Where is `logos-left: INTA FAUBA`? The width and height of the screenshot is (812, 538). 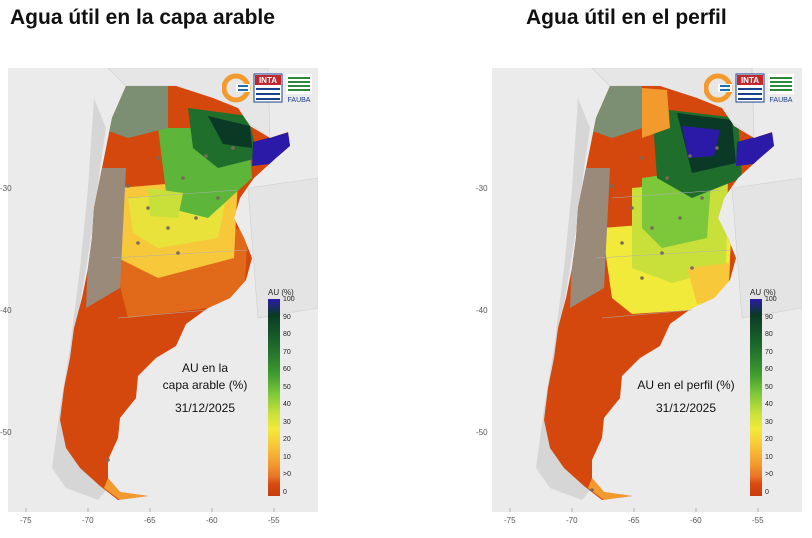
logos-left: INTA FAUBA is located at coordinates (267, 90).